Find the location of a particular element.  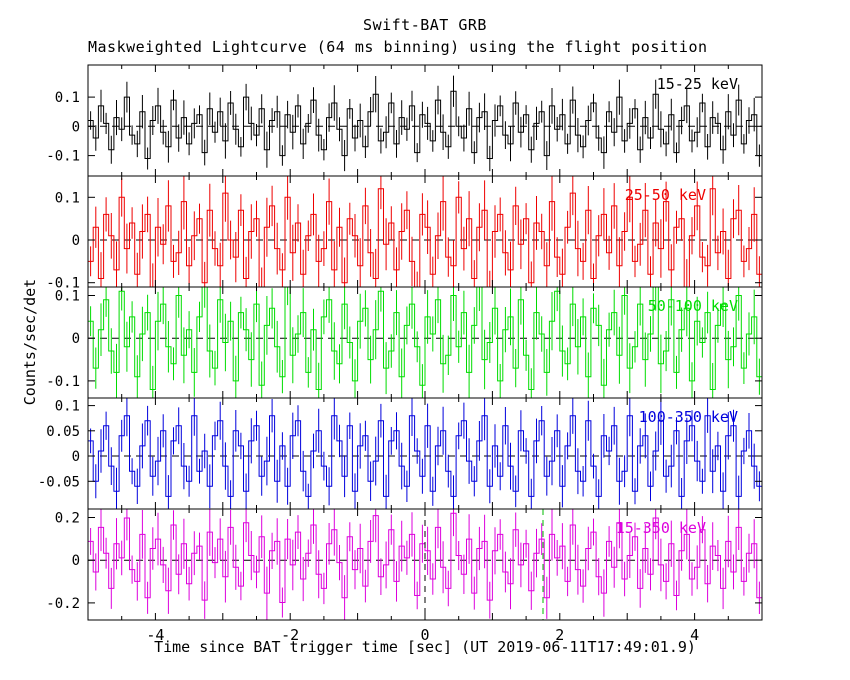

panel-1: 0.1 0 -0.1 25-50 keV is located at coordinates (404, 233).